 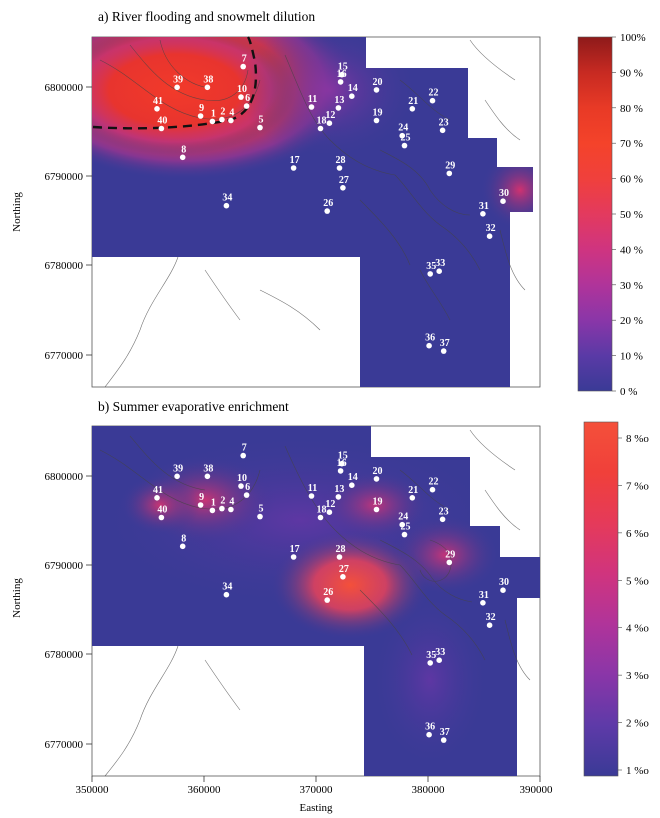 I want to click on site-7-point-a, so click(x=243, y=66).